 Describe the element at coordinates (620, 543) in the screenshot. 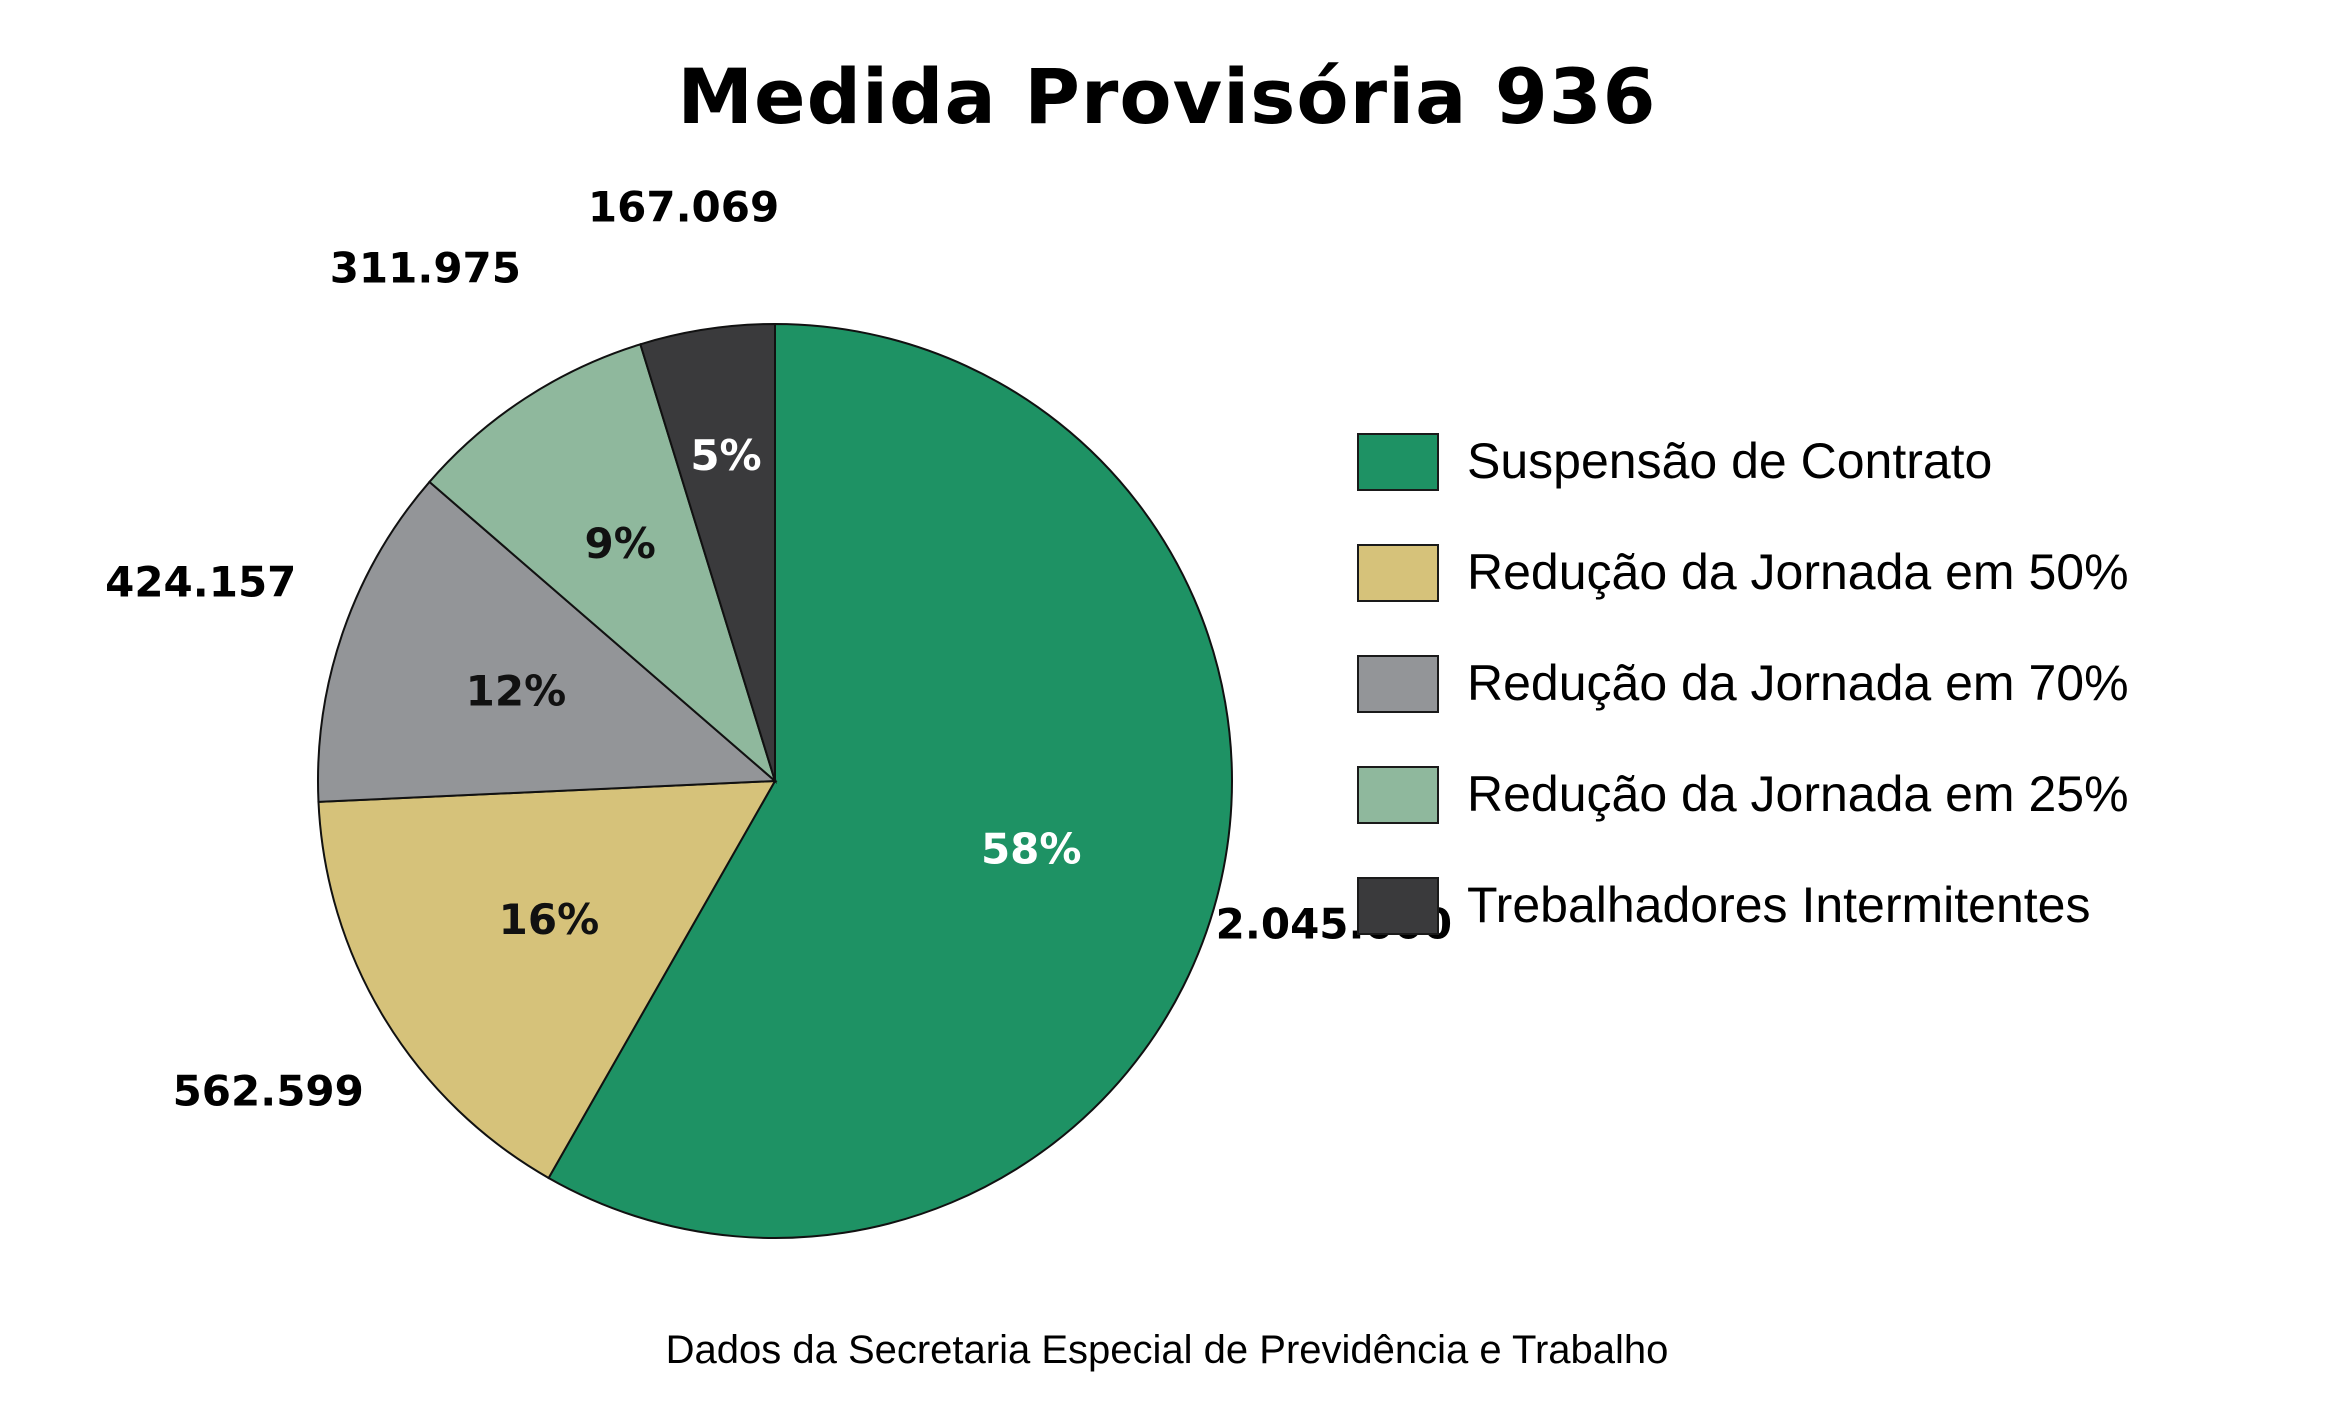

I see `percent-label: 9%` at that location.